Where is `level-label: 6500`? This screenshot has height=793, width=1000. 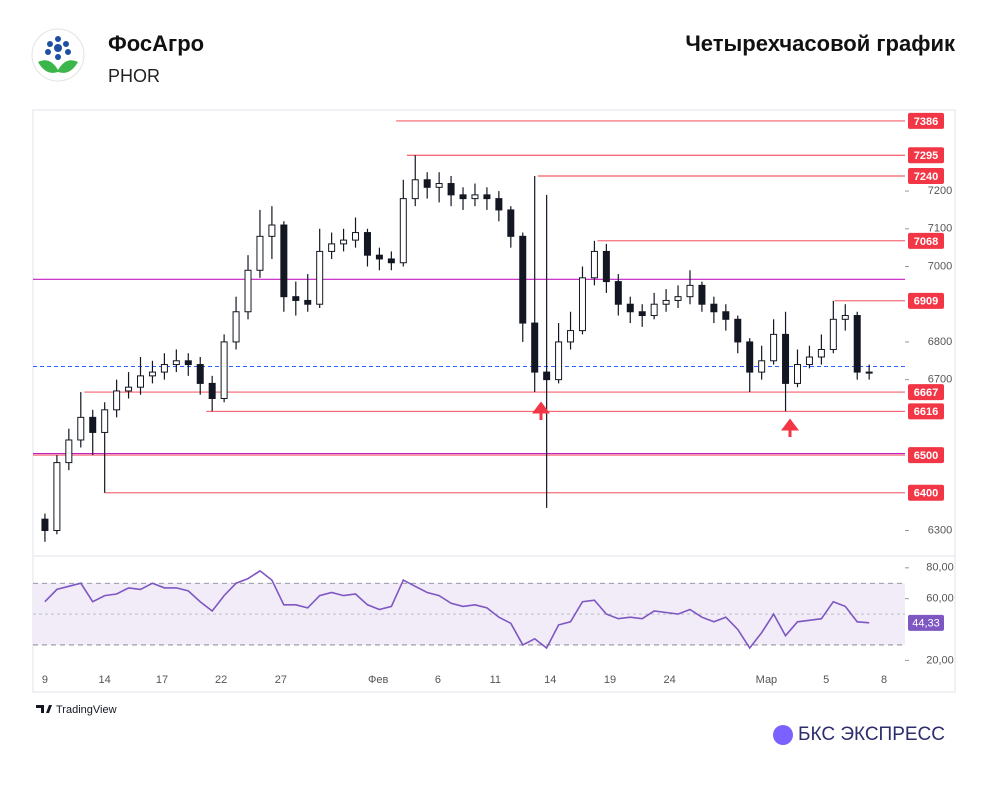 level-label: 6500 is located at coordinates (926, 456).